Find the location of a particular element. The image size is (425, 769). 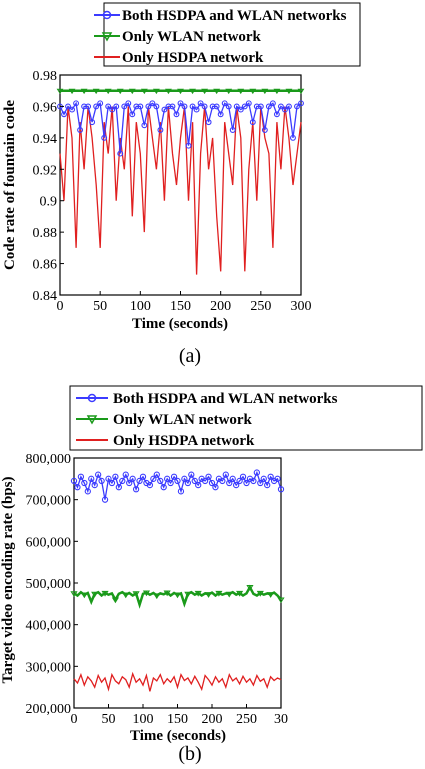

legend-label-both-b: Both HSDPA and WLAN networks is located at coordinates (225, 399).